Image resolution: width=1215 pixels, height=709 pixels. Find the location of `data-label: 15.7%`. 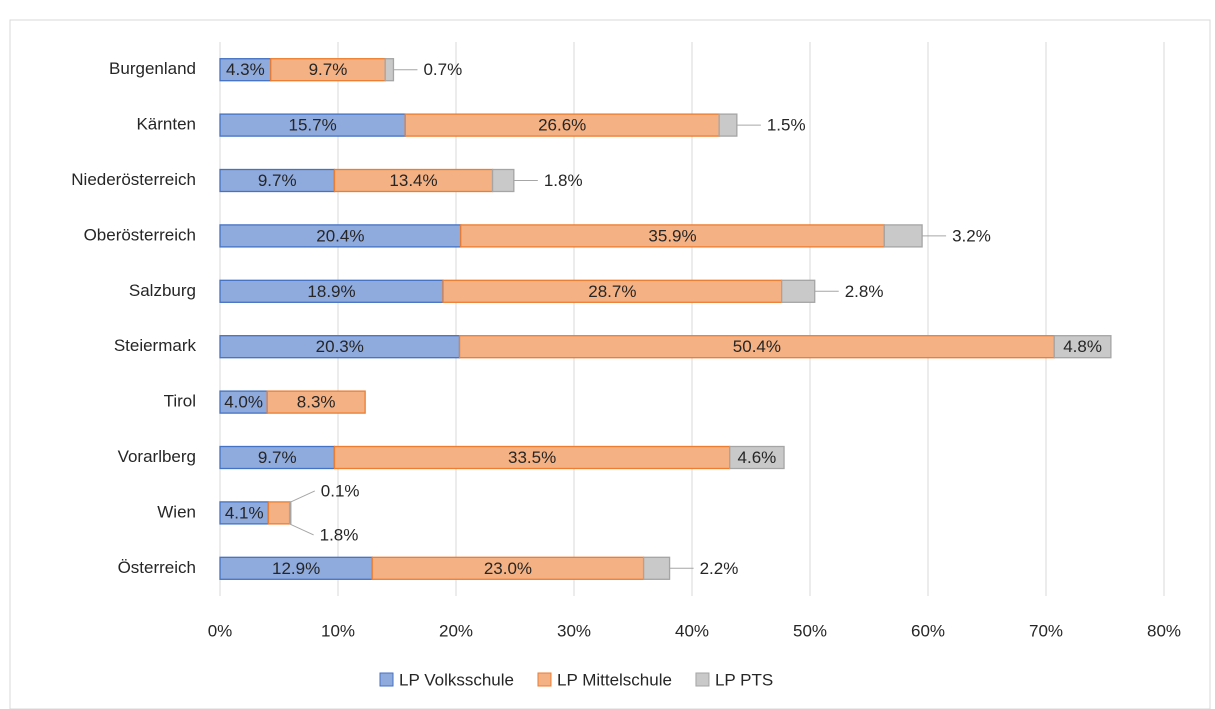

data-label: 15.7% is located at coordinates (313, 125).